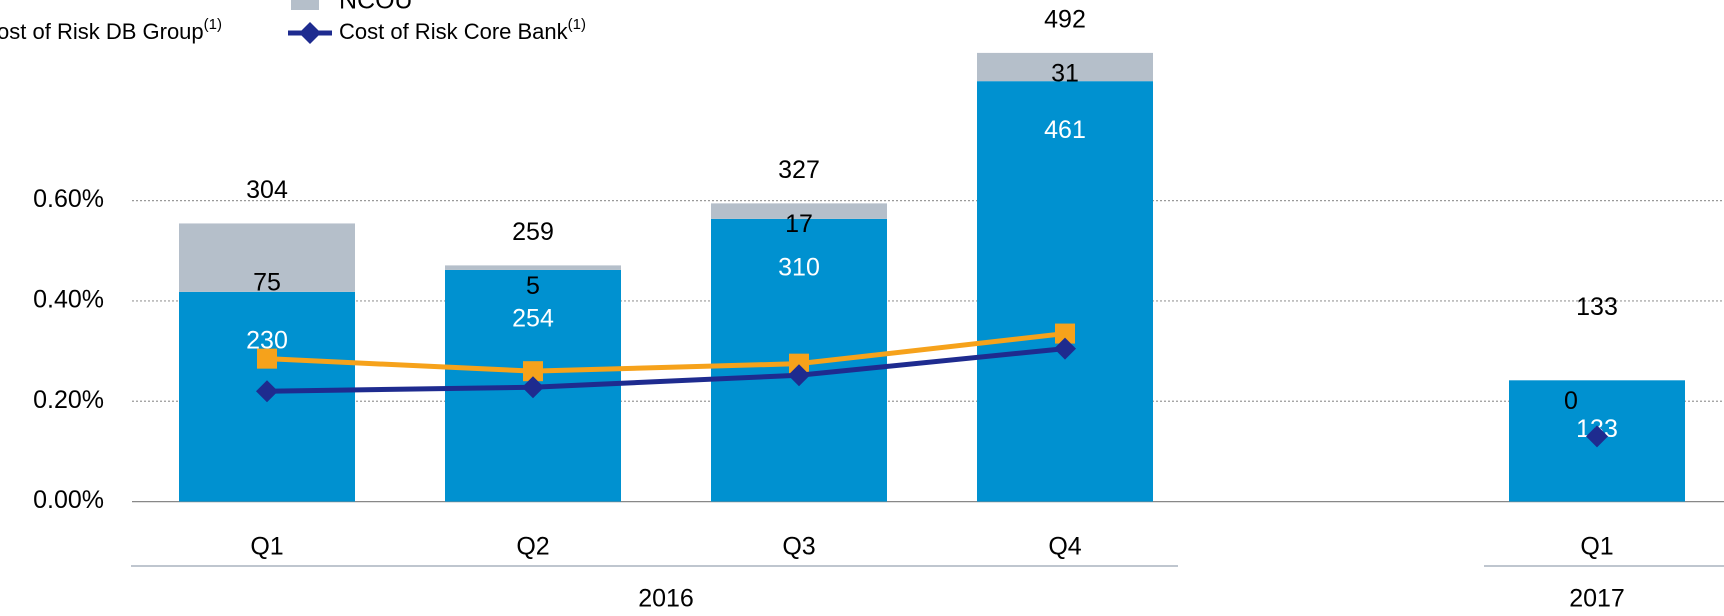  What do you see at coordinates (68, 199) in the screenshot?
I see `y-tick-label: 0.60%` at bounding box center [68, 199].